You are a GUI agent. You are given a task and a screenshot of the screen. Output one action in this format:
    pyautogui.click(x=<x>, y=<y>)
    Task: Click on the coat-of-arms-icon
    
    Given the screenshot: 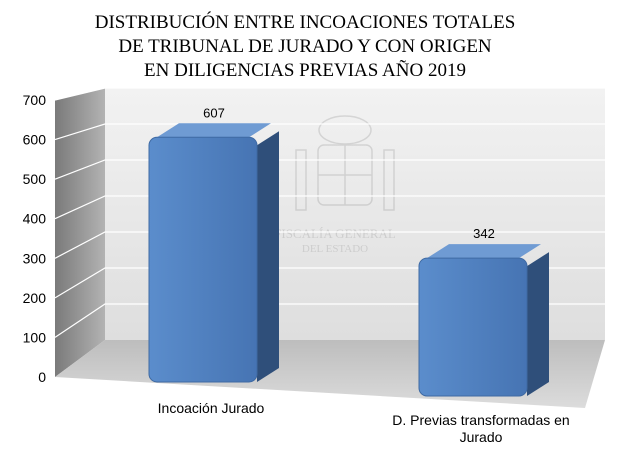 What is the action you would take?
    pyautogui.click(x=345, y=163)
    